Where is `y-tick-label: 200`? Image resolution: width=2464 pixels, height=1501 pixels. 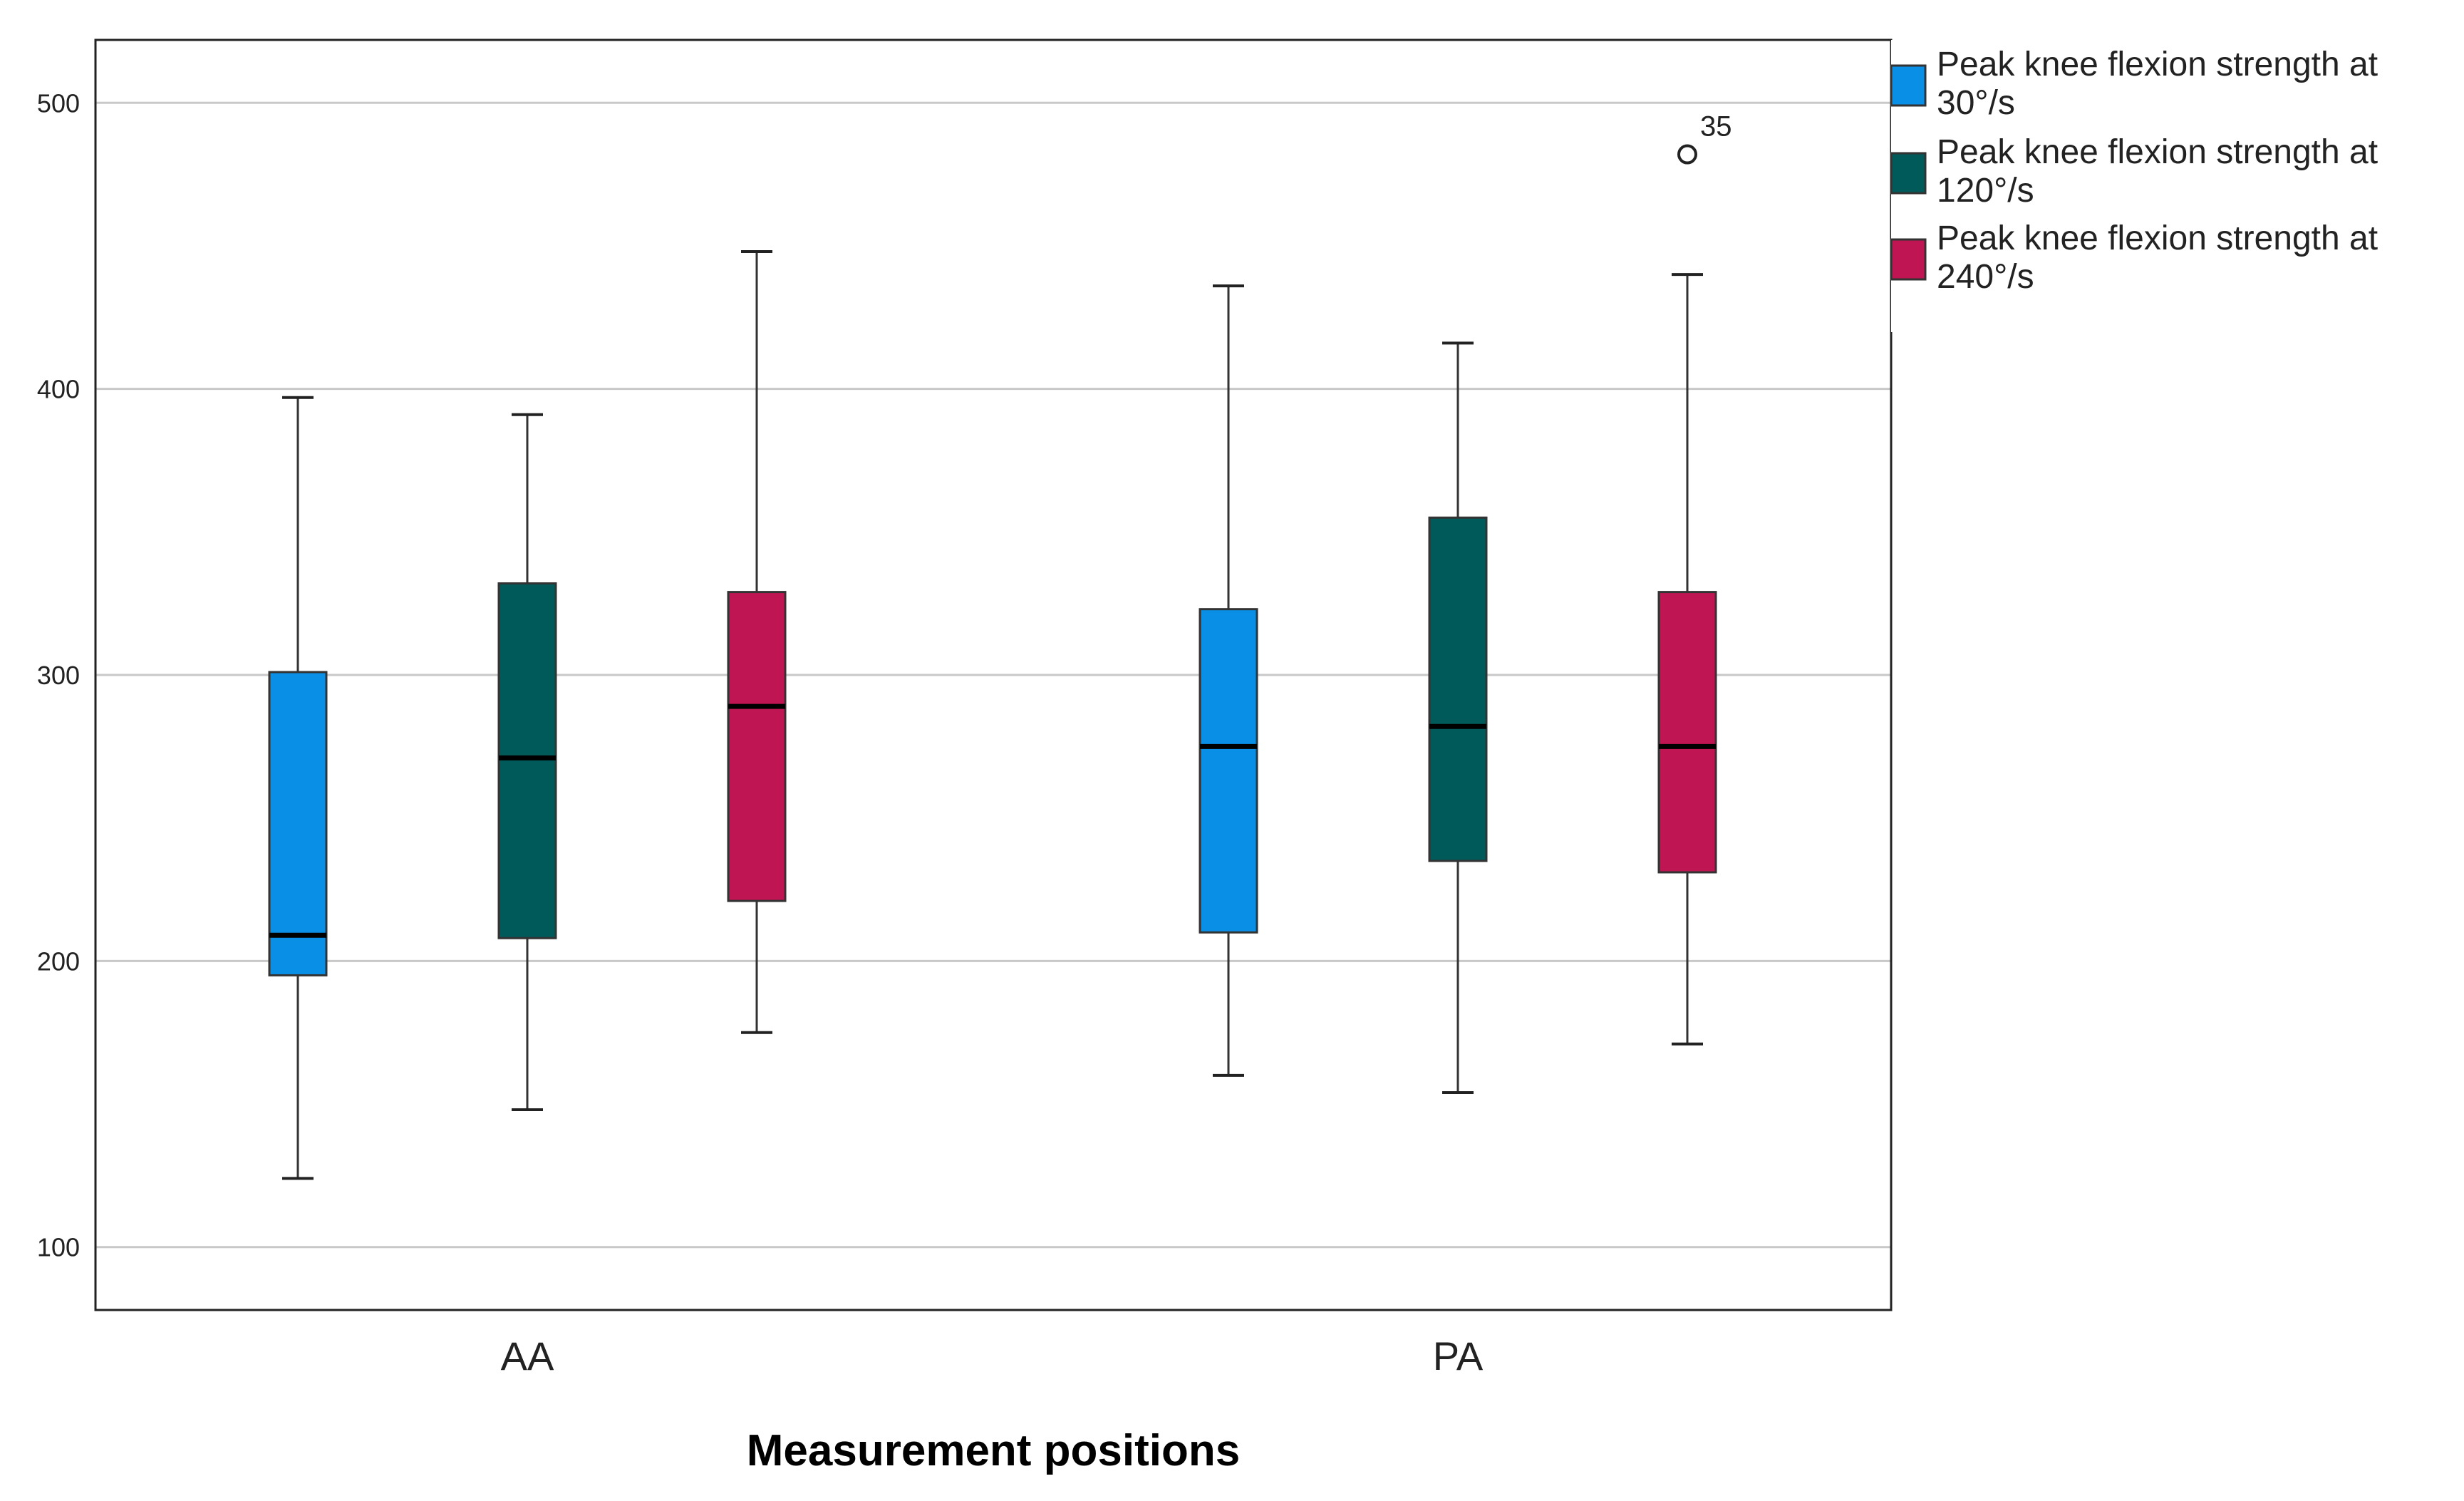 y-tick-label: 200 is located at coordinates (58, 961).